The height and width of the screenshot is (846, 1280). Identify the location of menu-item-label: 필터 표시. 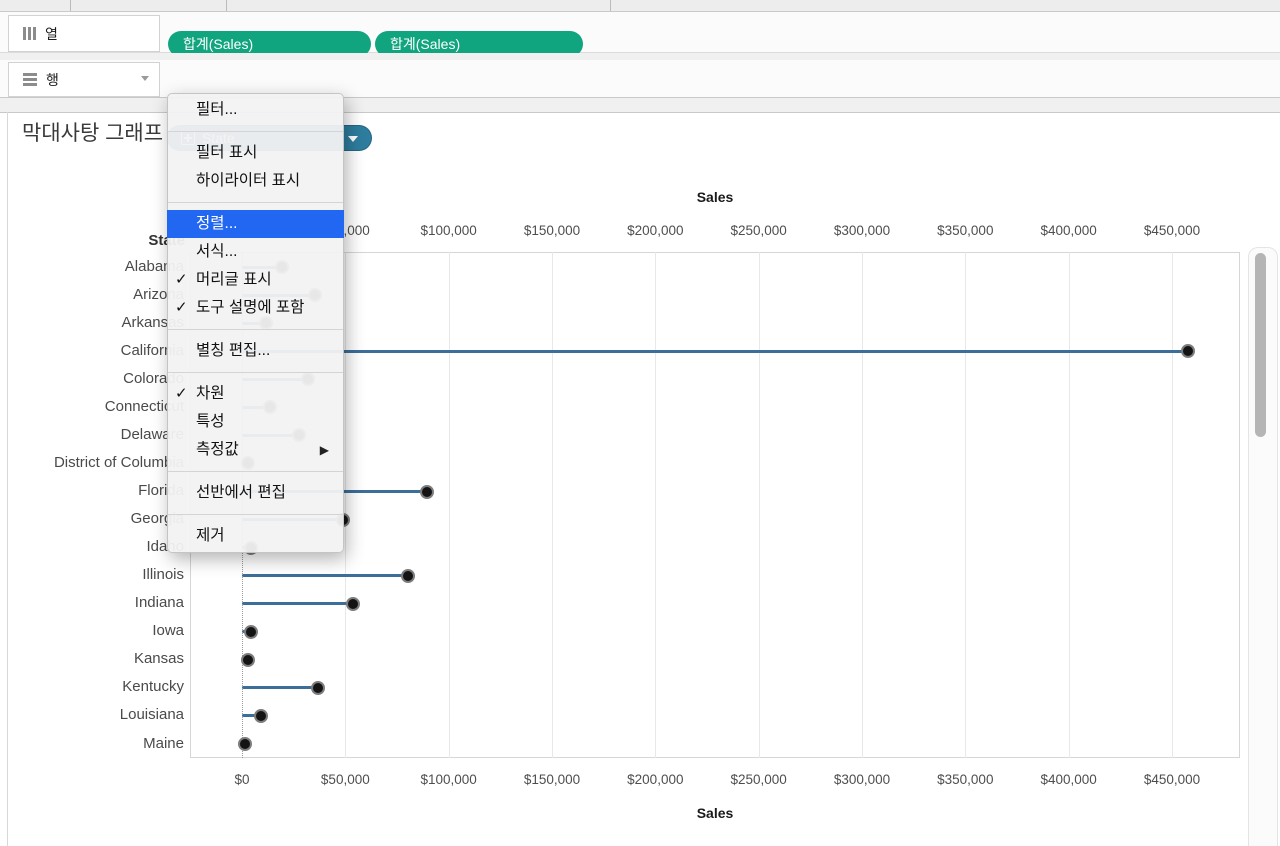
(227, 152).